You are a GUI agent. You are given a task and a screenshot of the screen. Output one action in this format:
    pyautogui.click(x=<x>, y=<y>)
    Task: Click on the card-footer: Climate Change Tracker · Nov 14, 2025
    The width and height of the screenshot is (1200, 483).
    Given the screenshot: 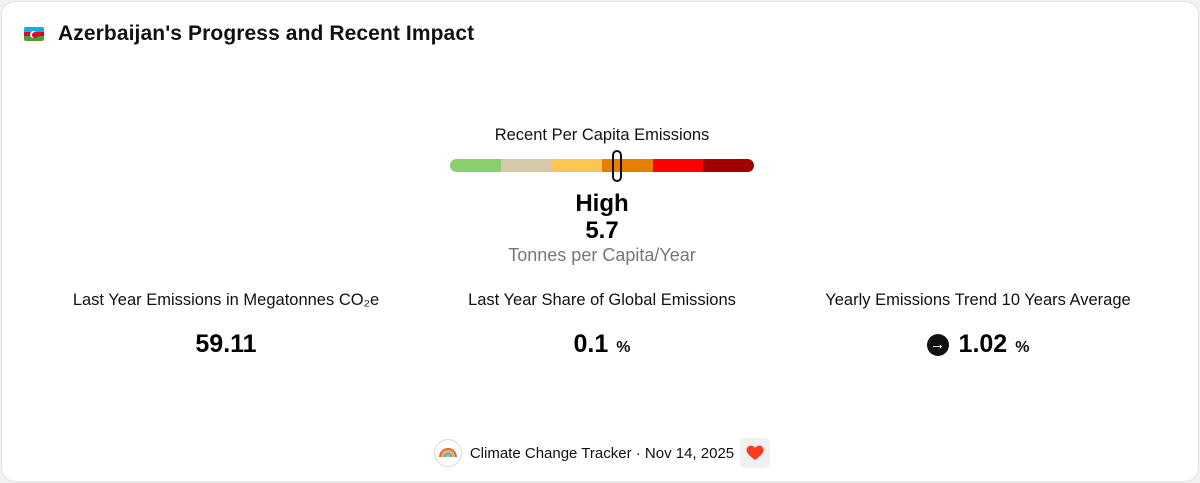 What is the action you would take?
    pyautogui.click(x=601, y=453)
    